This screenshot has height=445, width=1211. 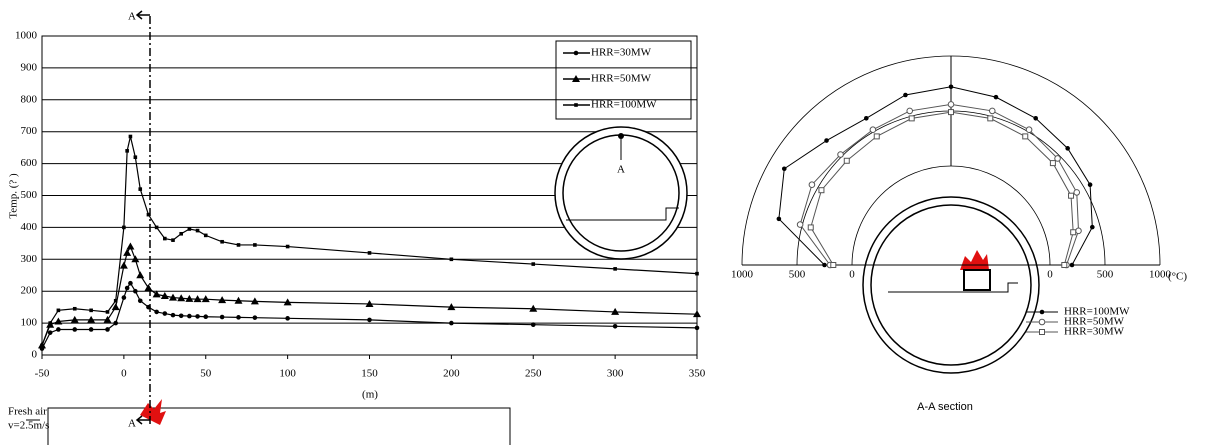 What do you see at coordinates (1177, 277) in the screenshot?
I see `r-axis-label: (°C)` at bounding box center [1177, 277].